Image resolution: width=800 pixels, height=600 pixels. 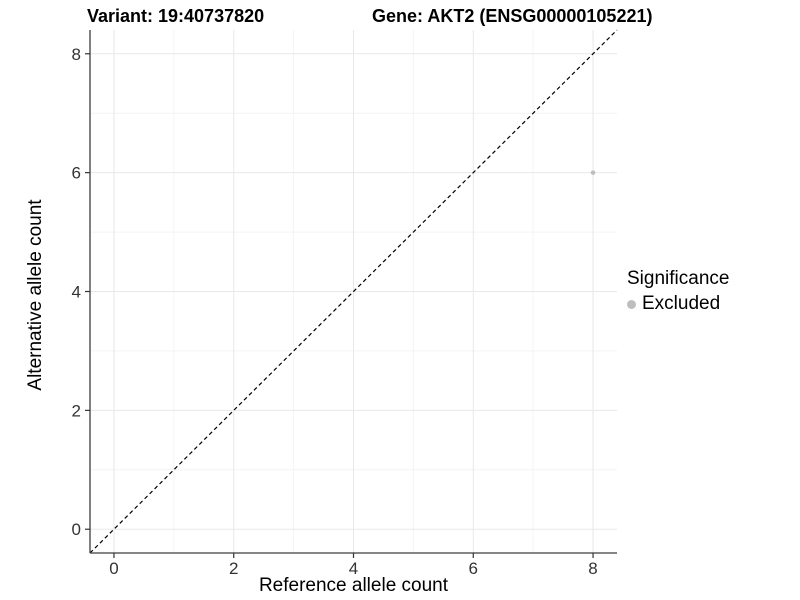 I want to click on y-tick-label: 6, so click(x=76, y=173).